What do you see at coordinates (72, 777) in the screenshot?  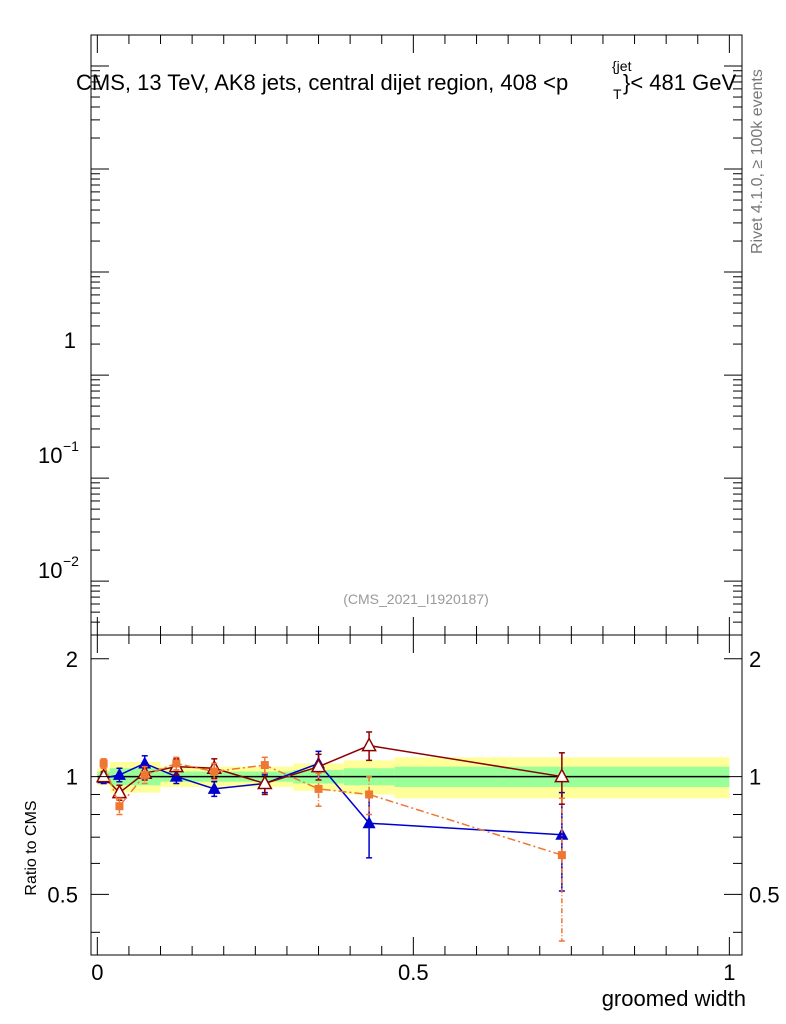 I see `y-tick-label: 1` at bounding box center [72, 777].